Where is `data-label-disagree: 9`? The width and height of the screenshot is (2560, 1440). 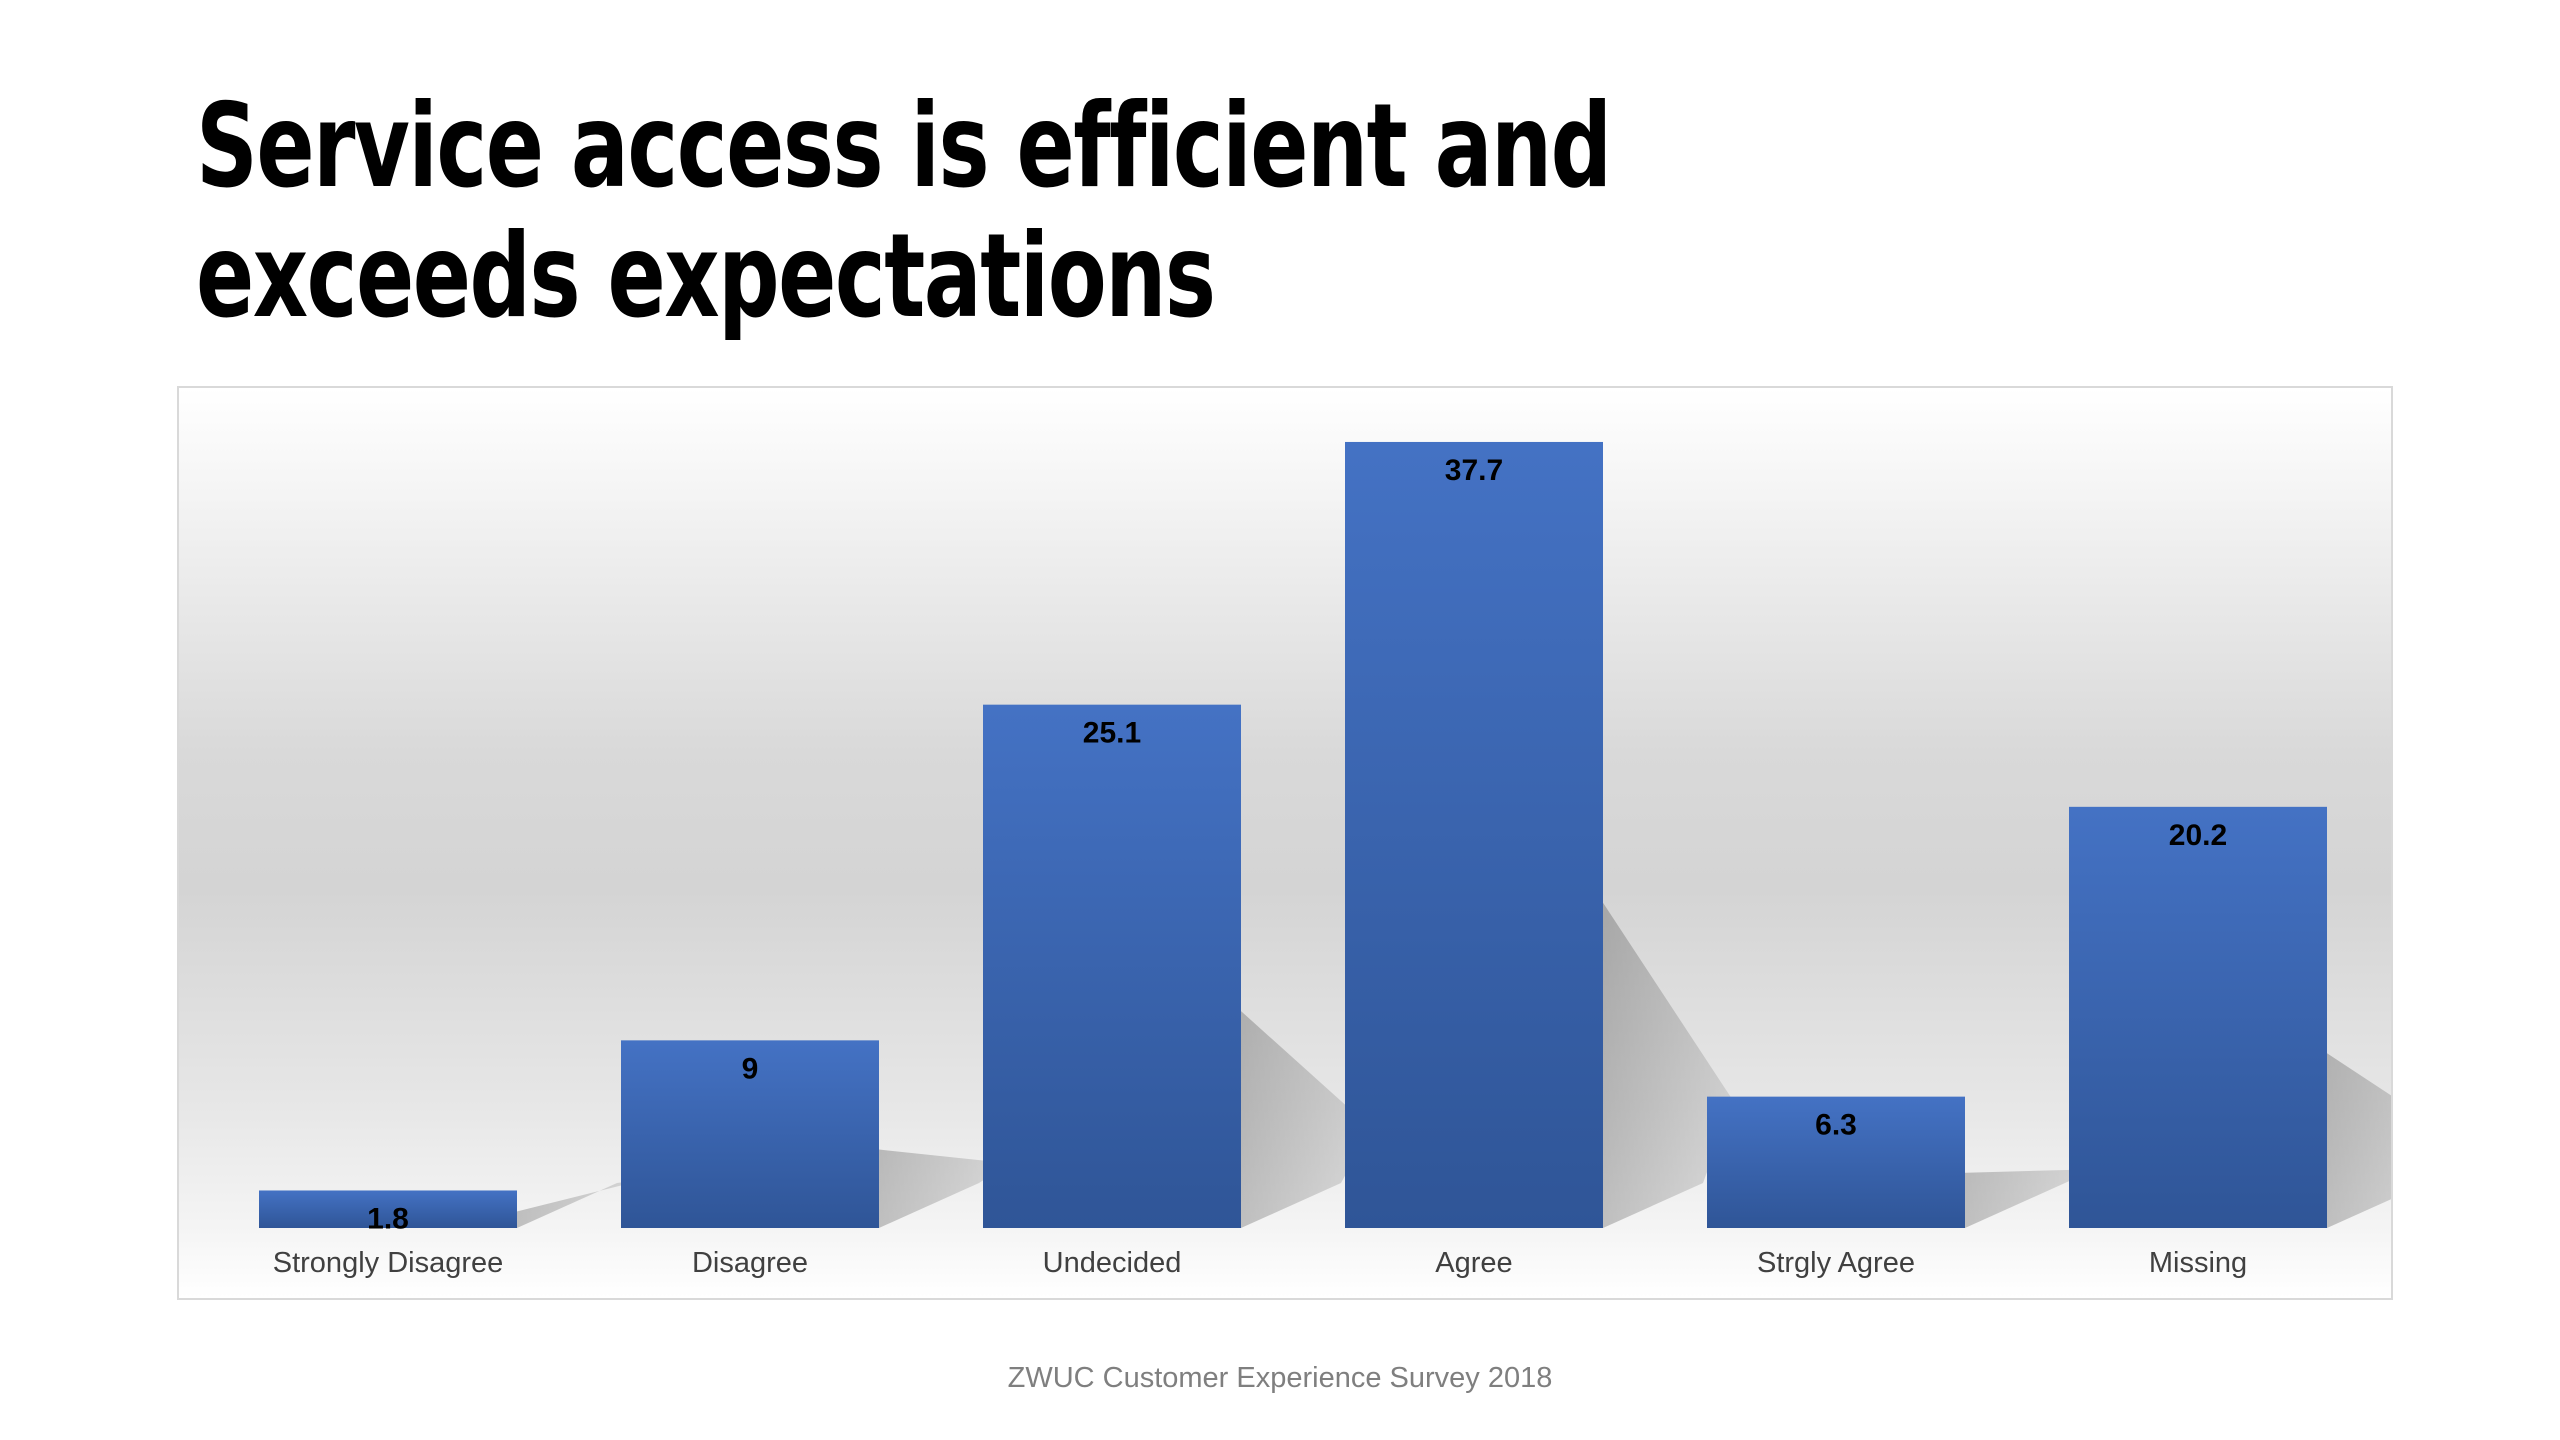
data-label-disagree: 9 is located at coordinates (750, 1068).